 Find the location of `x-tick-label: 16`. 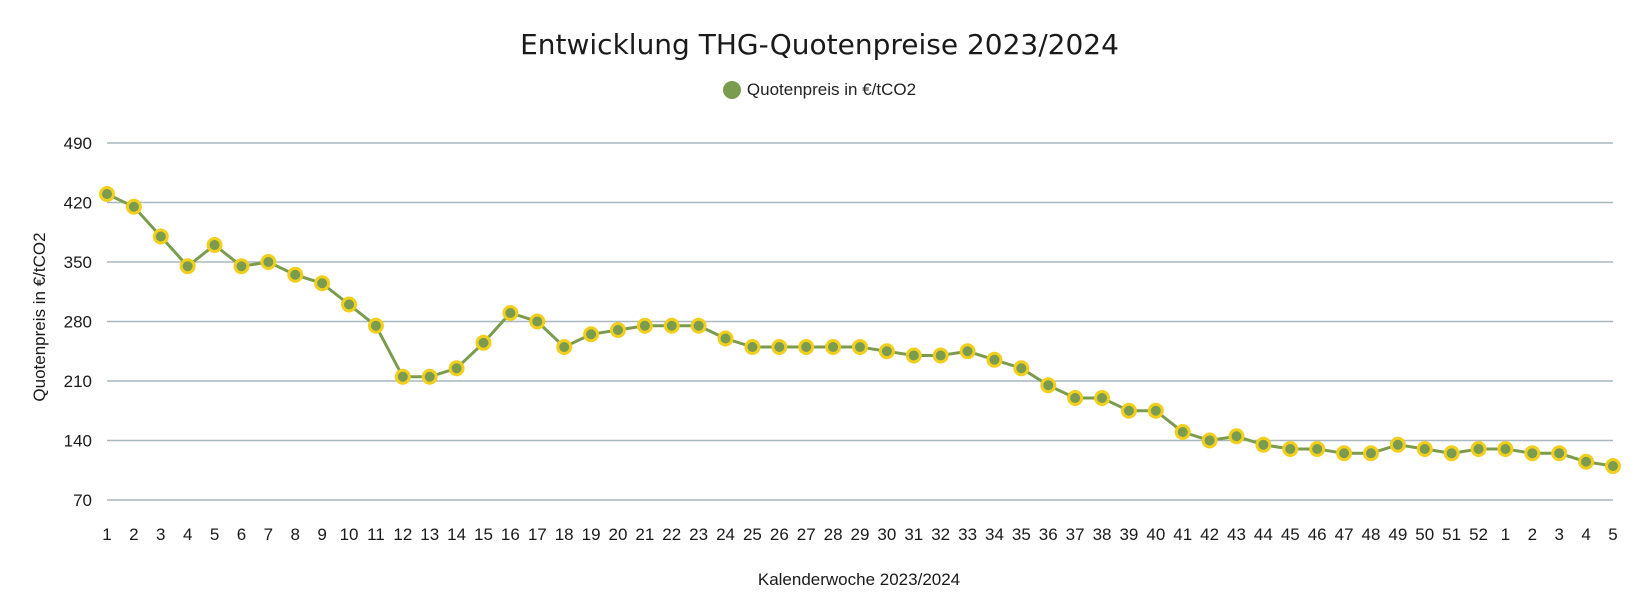

x-tick-label: 16 is located at coordinates (510, 534).